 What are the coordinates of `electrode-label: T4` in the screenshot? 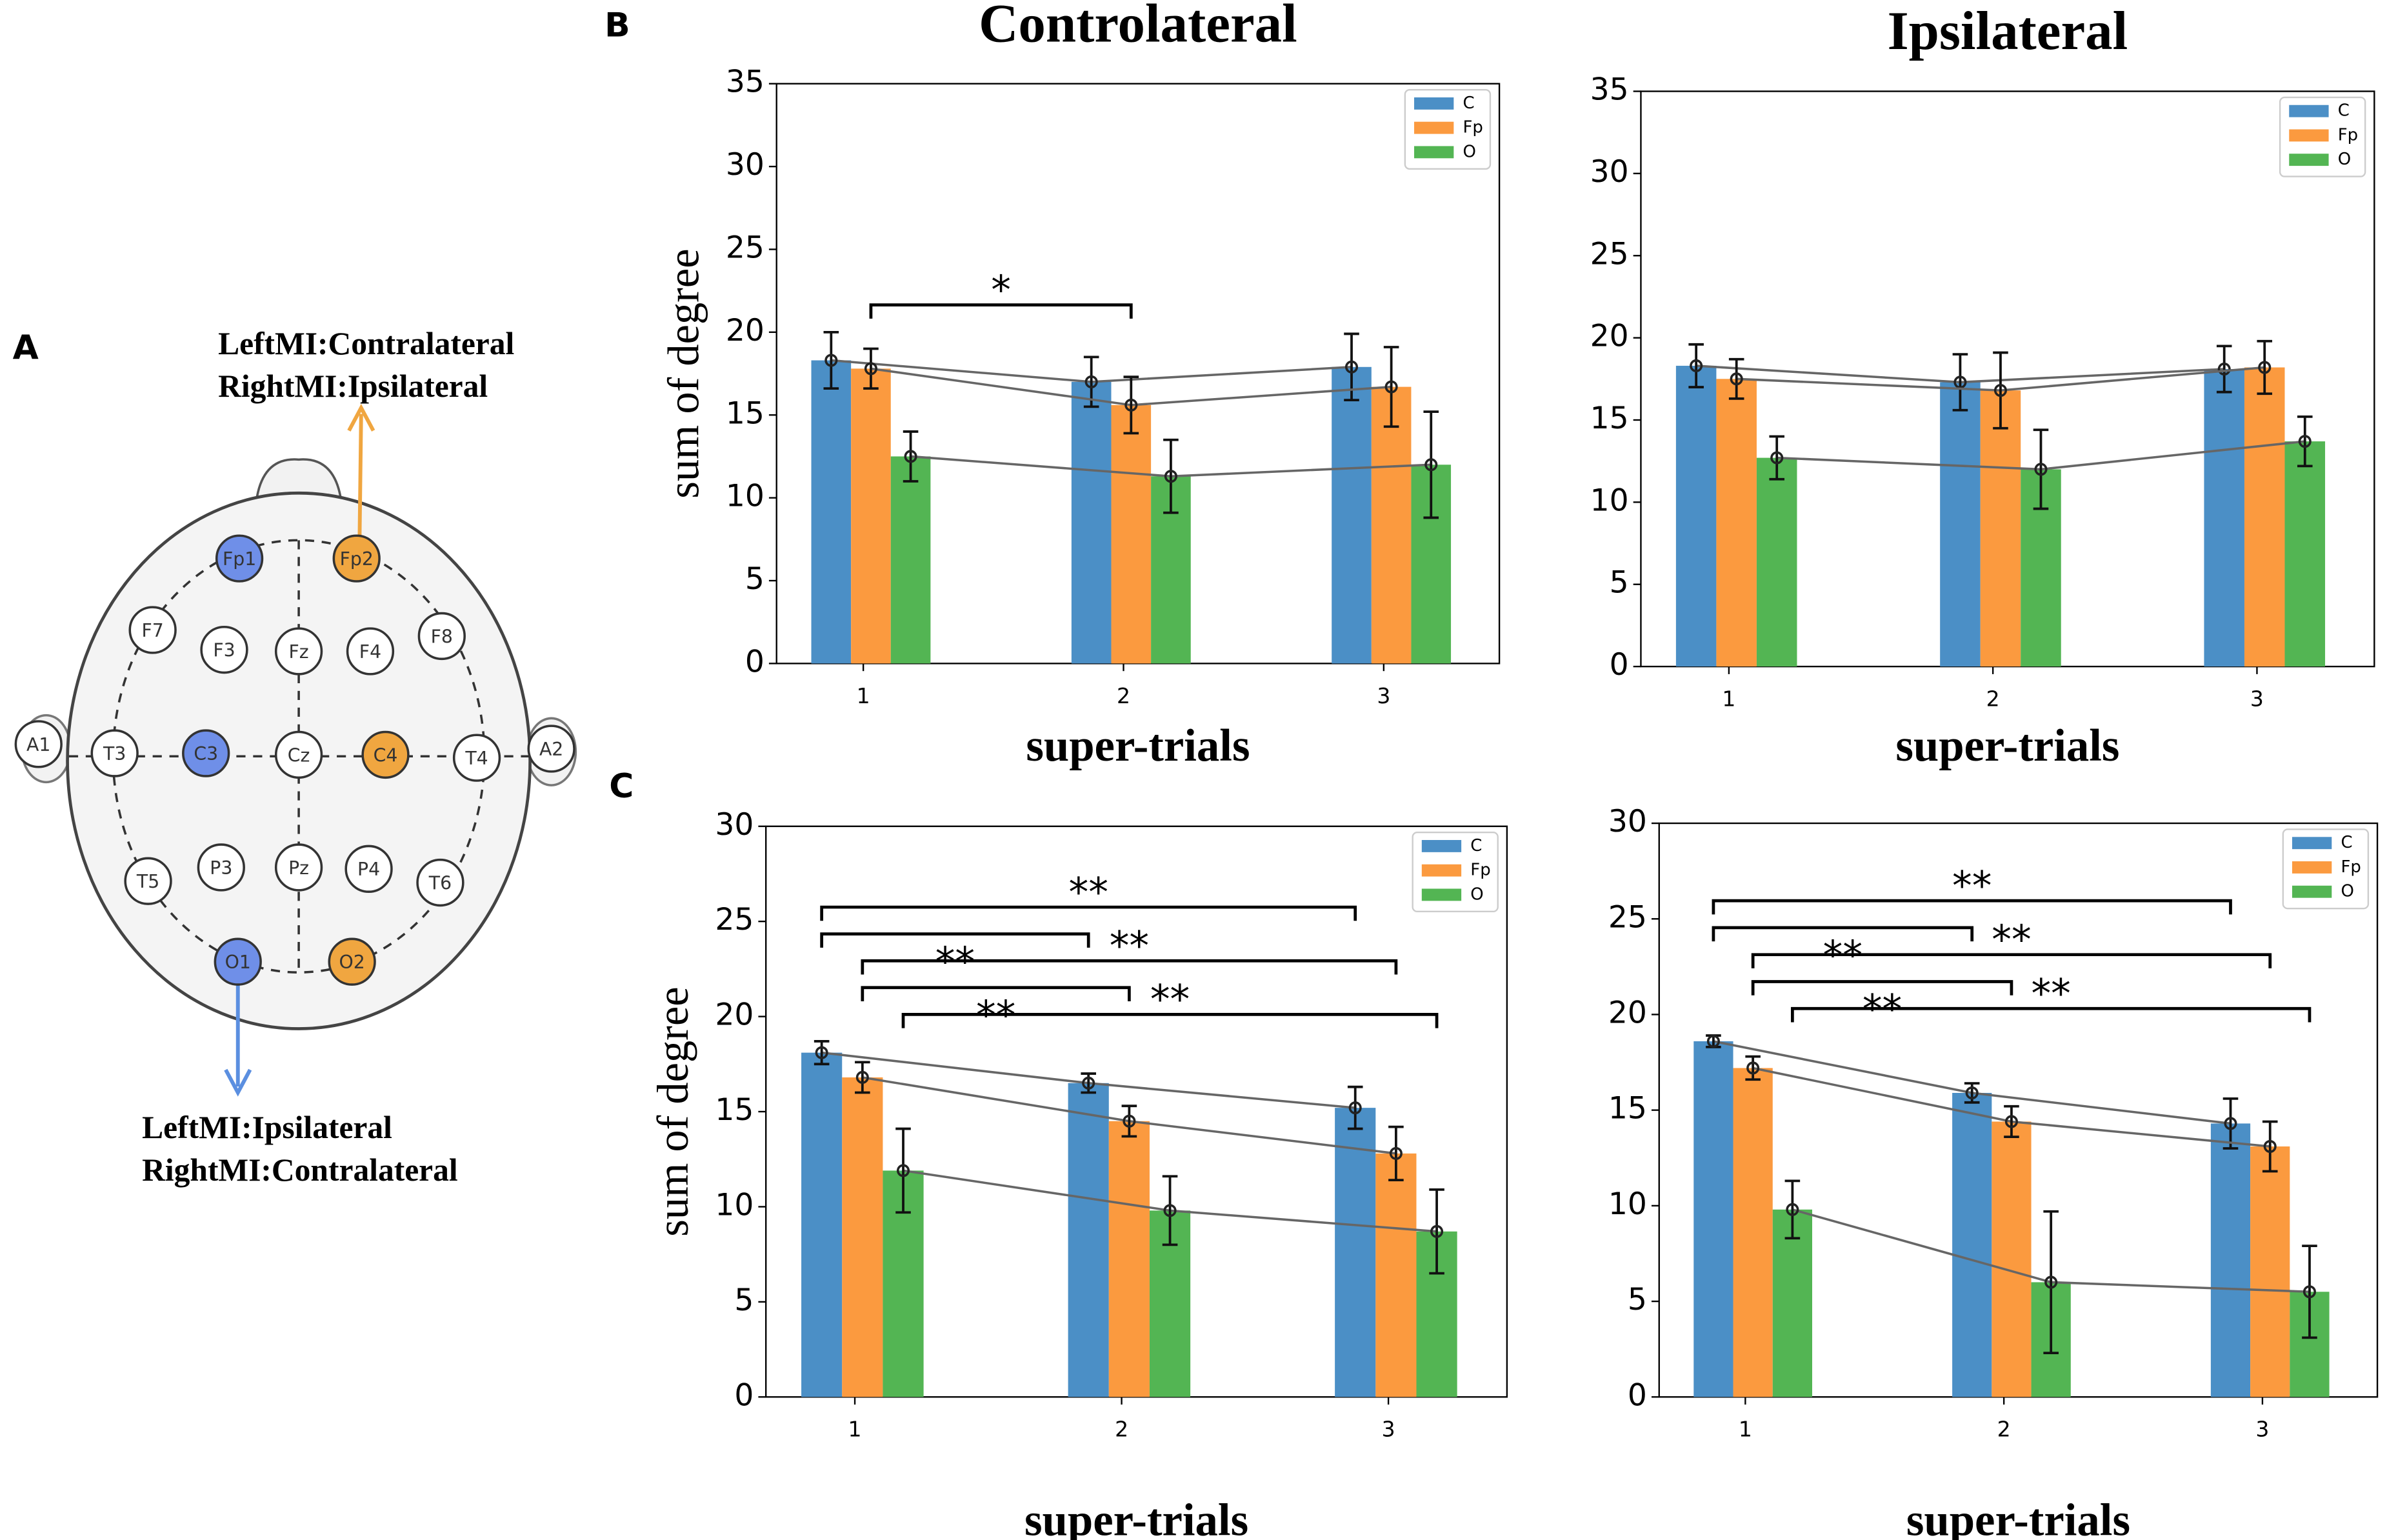 It's located at (476, 758).